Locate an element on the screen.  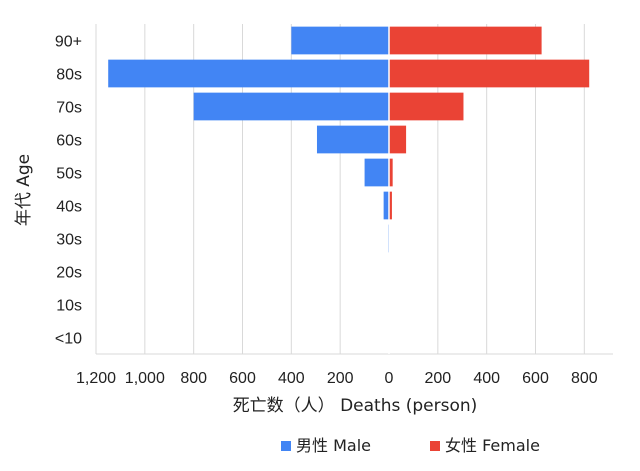
bar-female-60s is located at coordinates (398, 139).